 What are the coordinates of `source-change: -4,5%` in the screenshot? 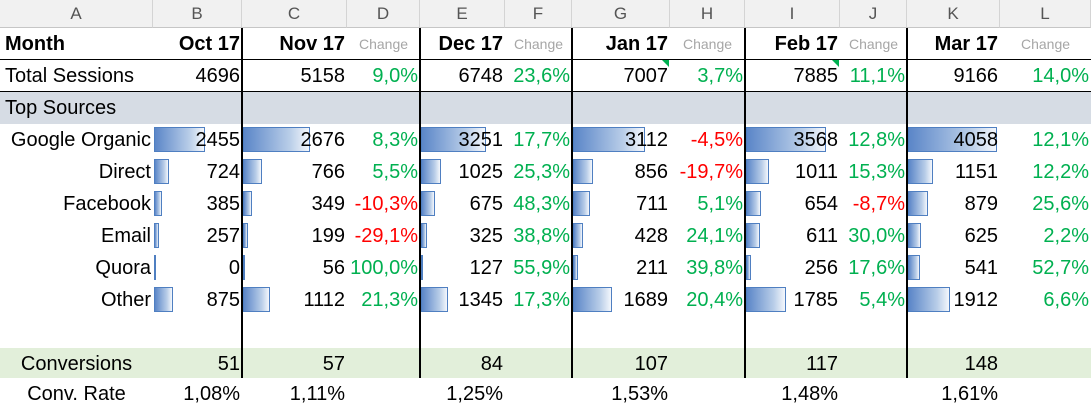 It's located at (716, 140).